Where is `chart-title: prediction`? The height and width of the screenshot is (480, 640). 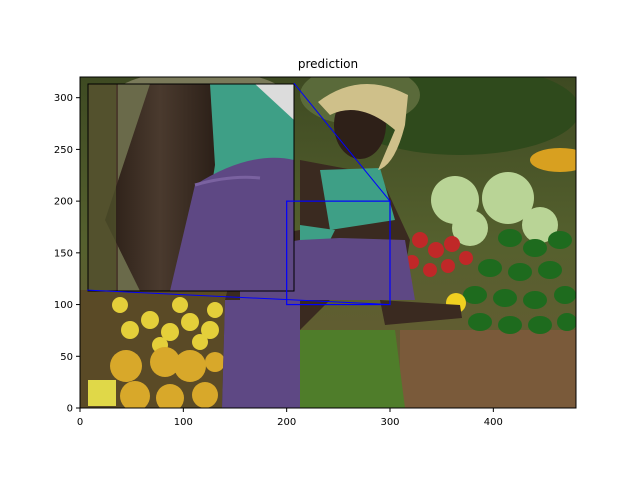
chart-title: prediction is located at coordinates (328, 64).